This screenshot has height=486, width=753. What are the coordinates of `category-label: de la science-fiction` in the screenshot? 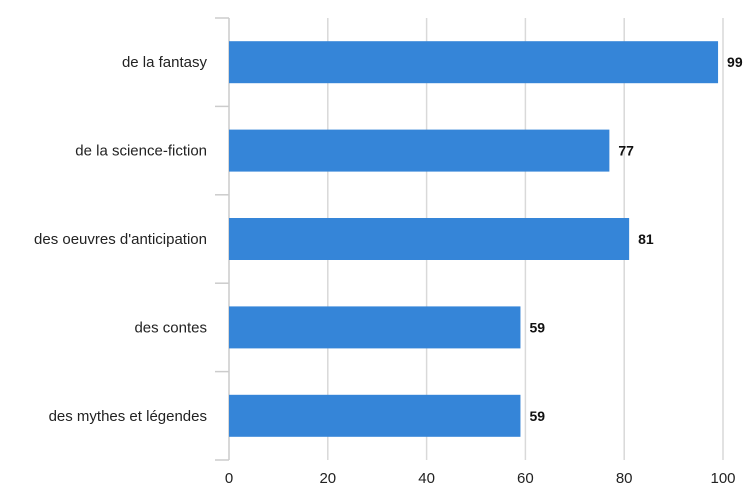 It's located at (141, 151).